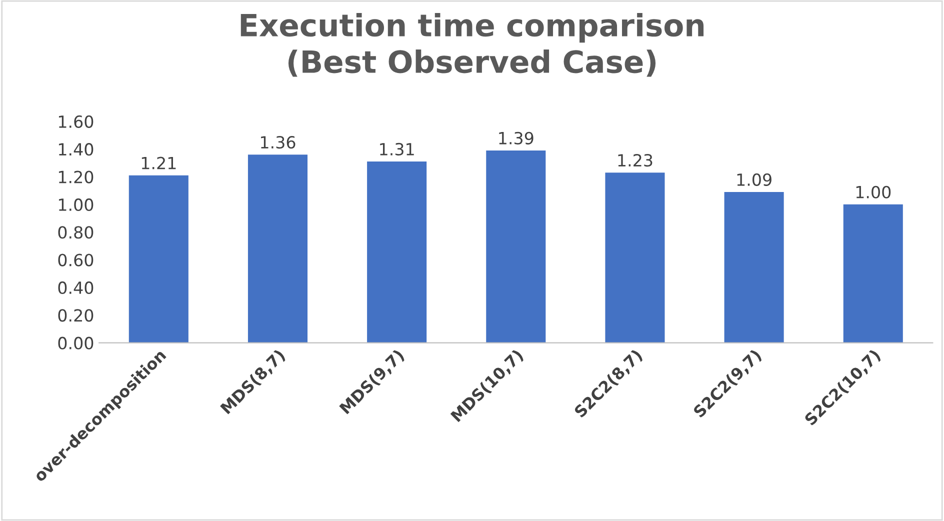 This screenshot has width=944, height=521. What do you see at coordinates (76, 121) in the screenshot?
I see `y-tick-label: 1.60` at bounding box center [76, 121].